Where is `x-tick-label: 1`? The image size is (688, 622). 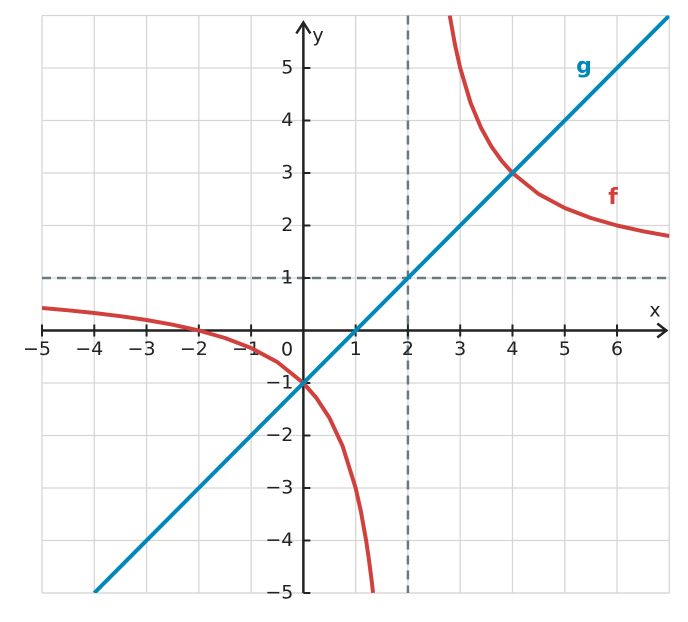
x-tick-label: 1 is located at coordinates (356, 349).